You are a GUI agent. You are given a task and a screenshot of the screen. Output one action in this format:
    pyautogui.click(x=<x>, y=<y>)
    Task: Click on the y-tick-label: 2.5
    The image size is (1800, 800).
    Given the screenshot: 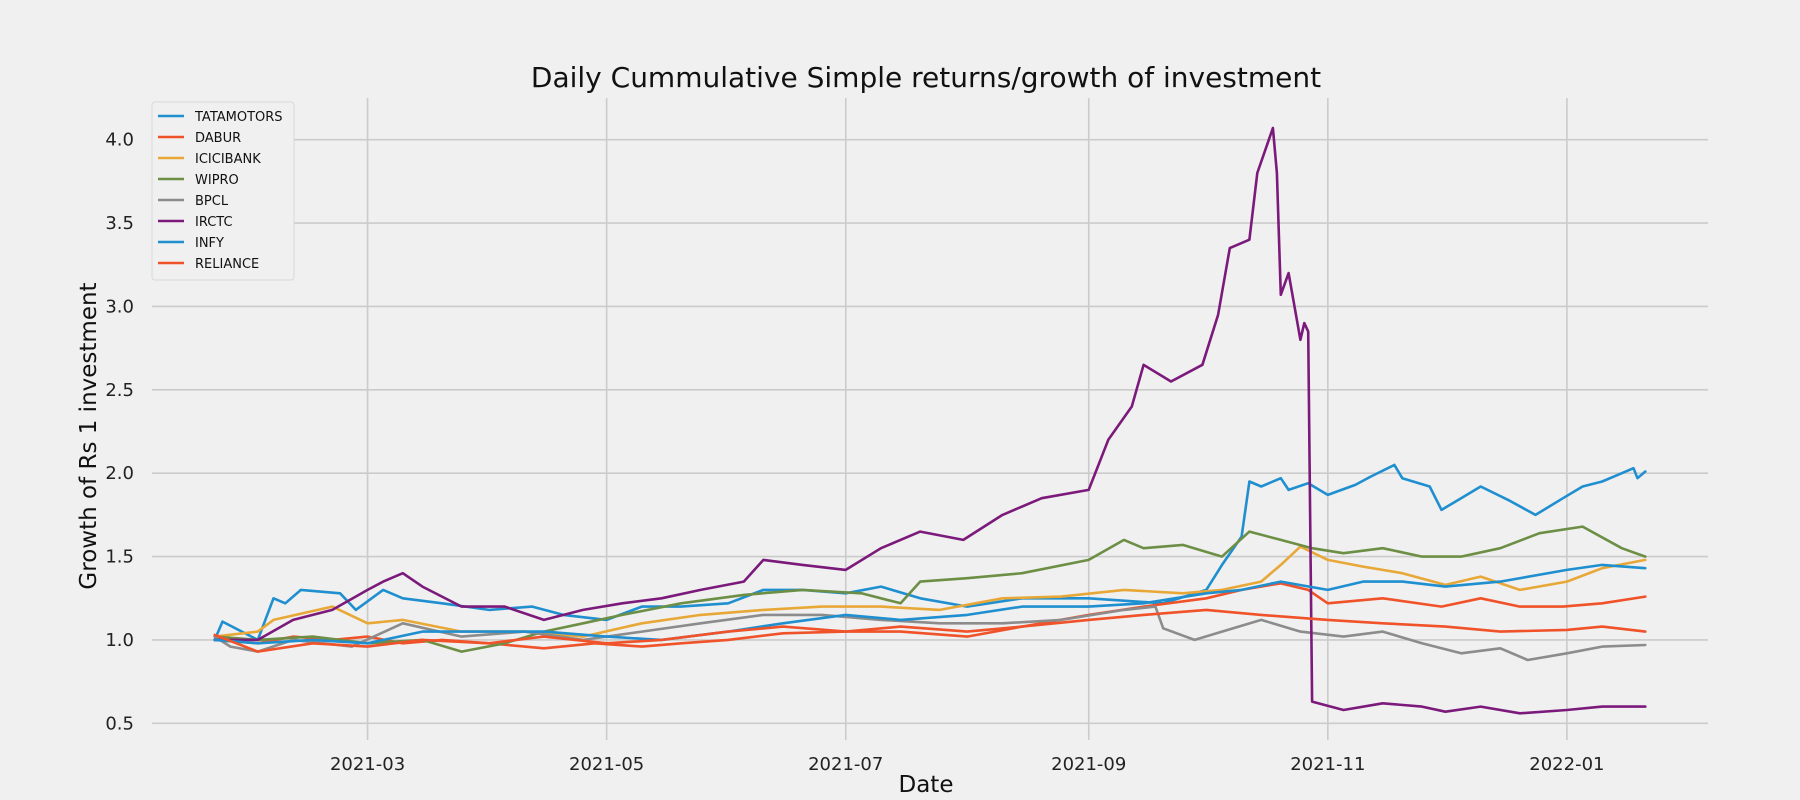 What is the action you would take?
    pyautogui.click(x=119, y=390)
    